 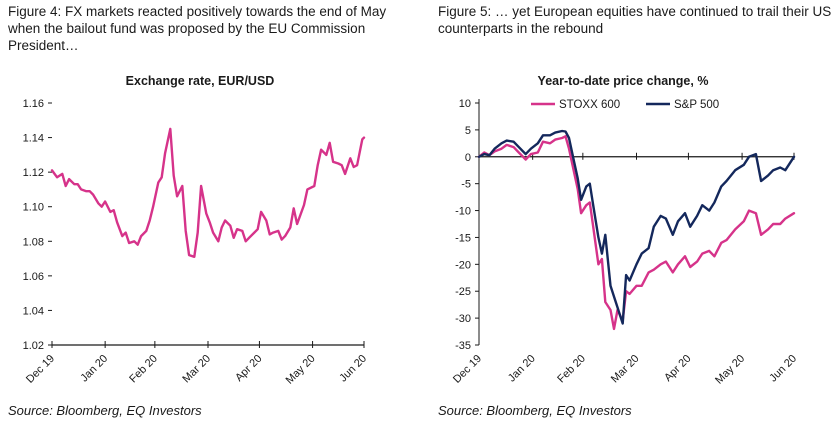 I want to click on legend: STOXX 600 S&P 500, so click(x=625, y=105).